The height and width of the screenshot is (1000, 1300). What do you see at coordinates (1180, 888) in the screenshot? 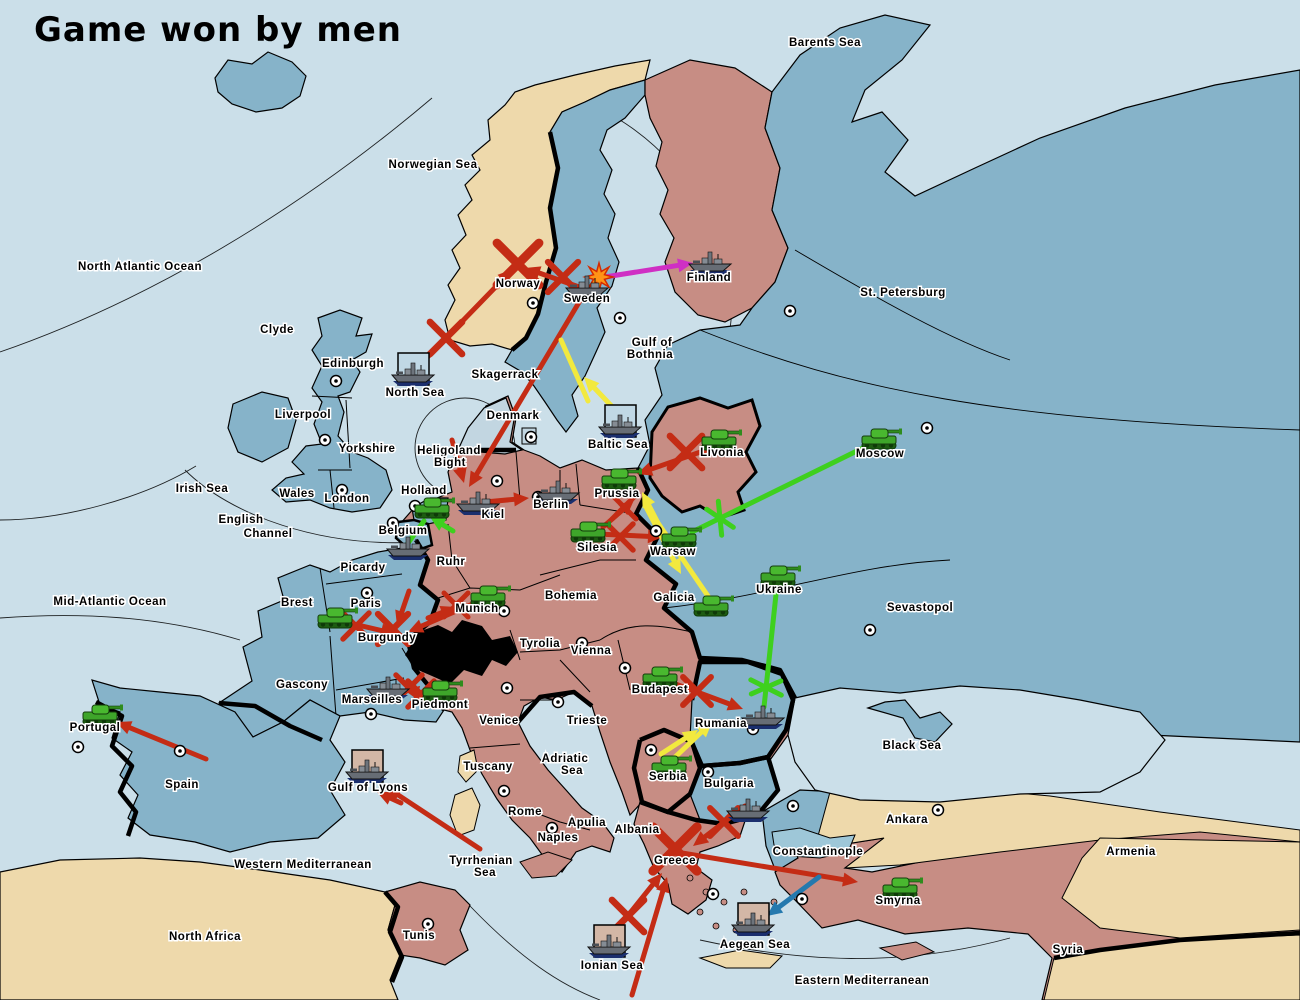
I see `province-armenia` at bounding box center [1180, 888].